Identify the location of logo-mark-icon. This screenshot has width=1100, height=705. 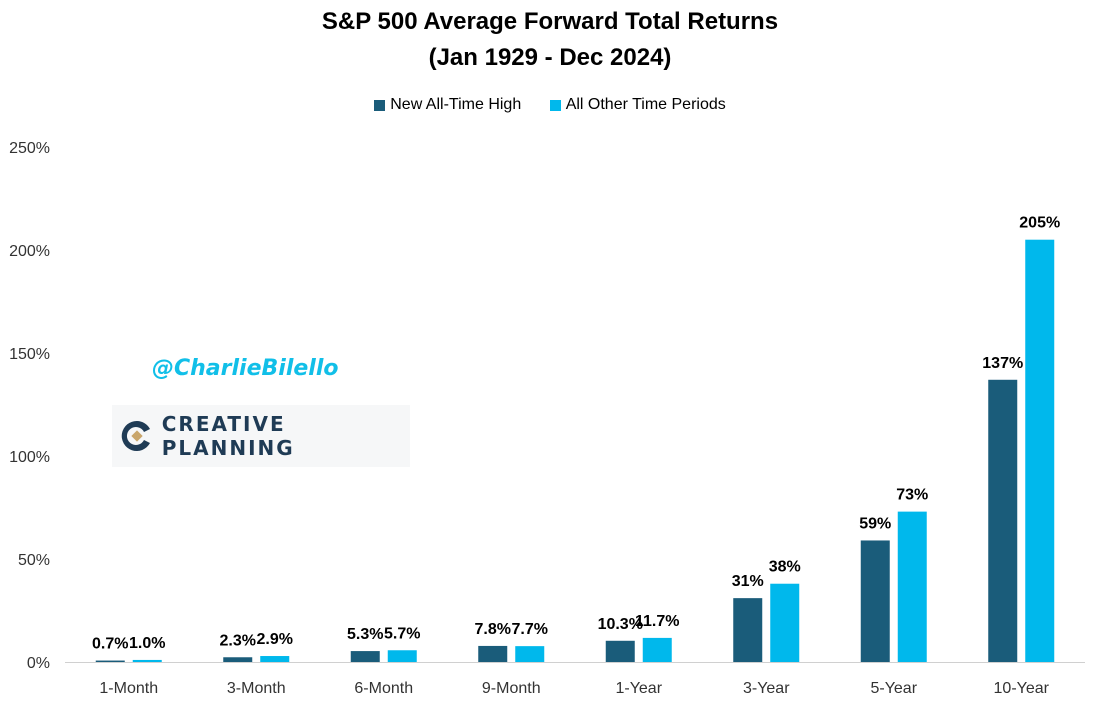
(136, 436).